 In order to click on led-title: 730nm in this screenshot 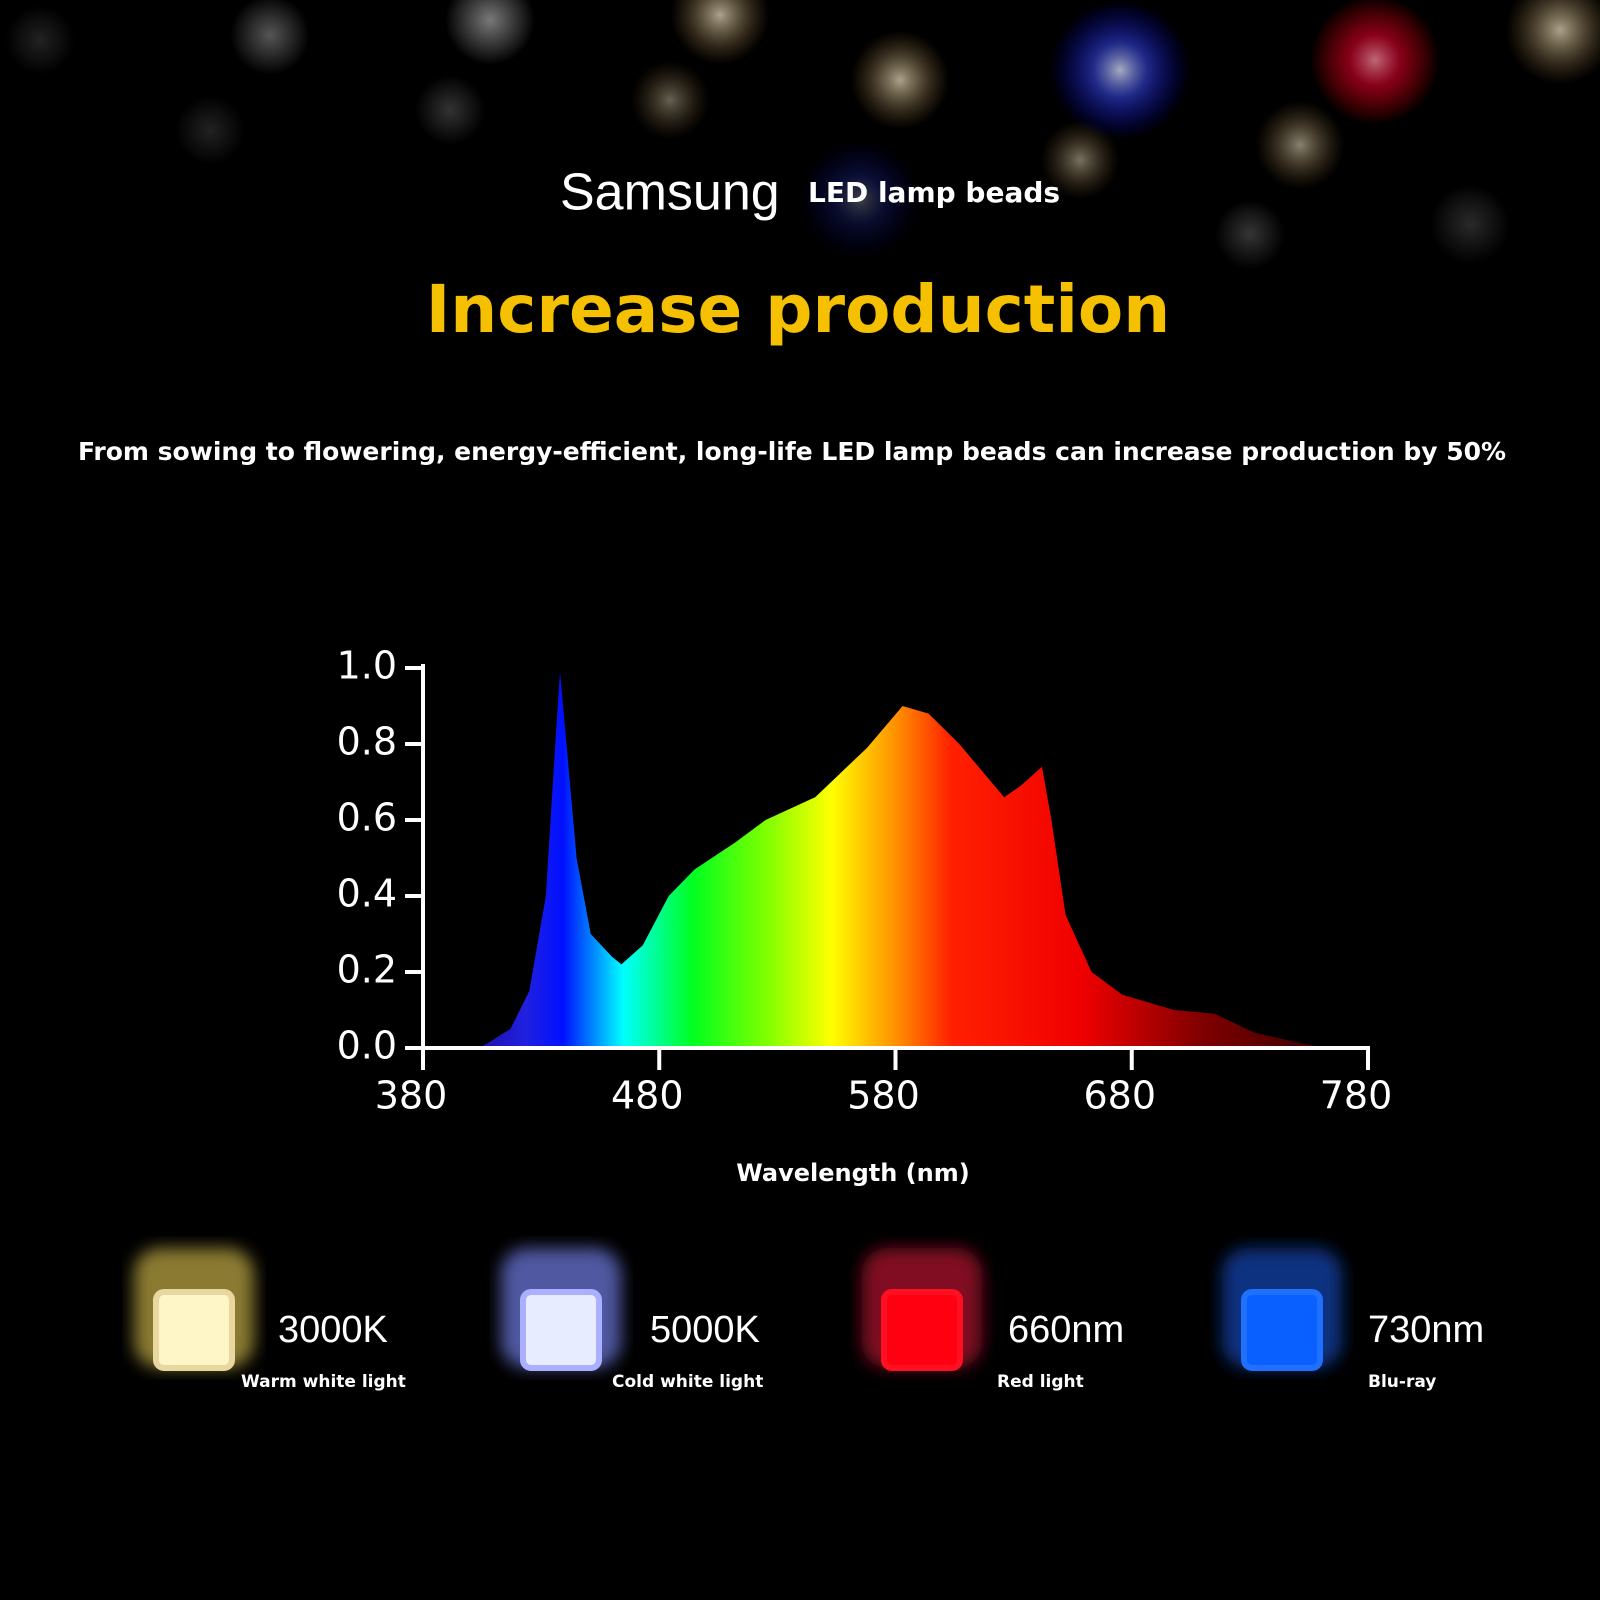, I will do `click(1426, 1330)`.